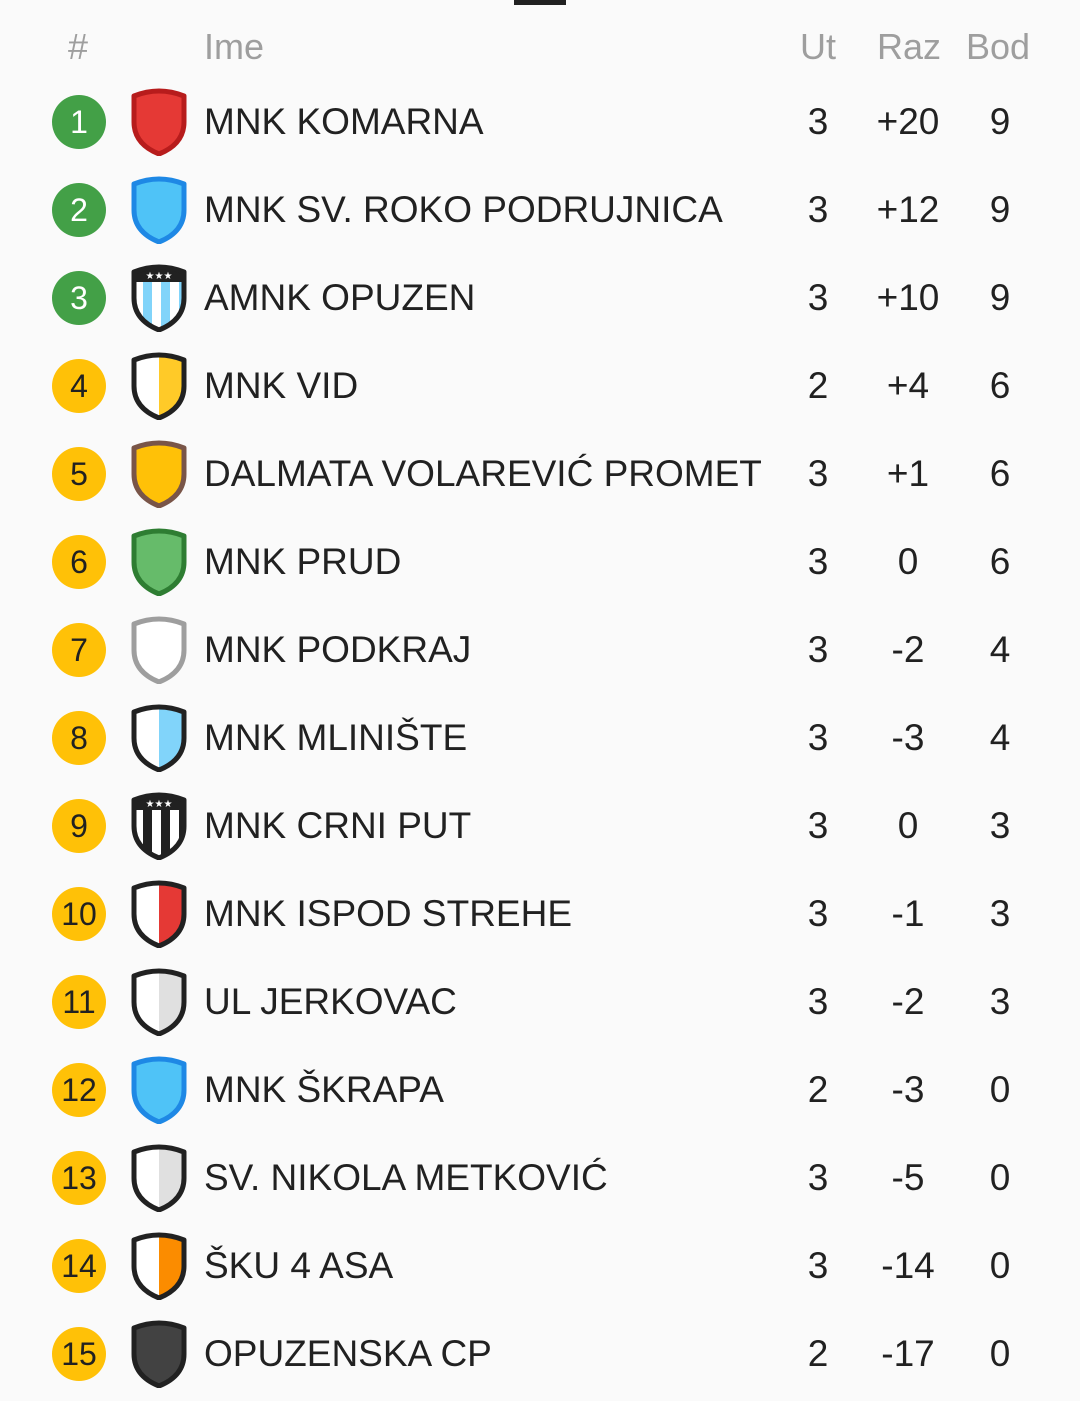 This screenshot has height=1401, width=1080. What do you see at coordinates (540, 826) in the screenshot?
I see `table-row: 9 ★★★ MNK CRNI PUT 3 0 3` at bounding box center [540, 826].